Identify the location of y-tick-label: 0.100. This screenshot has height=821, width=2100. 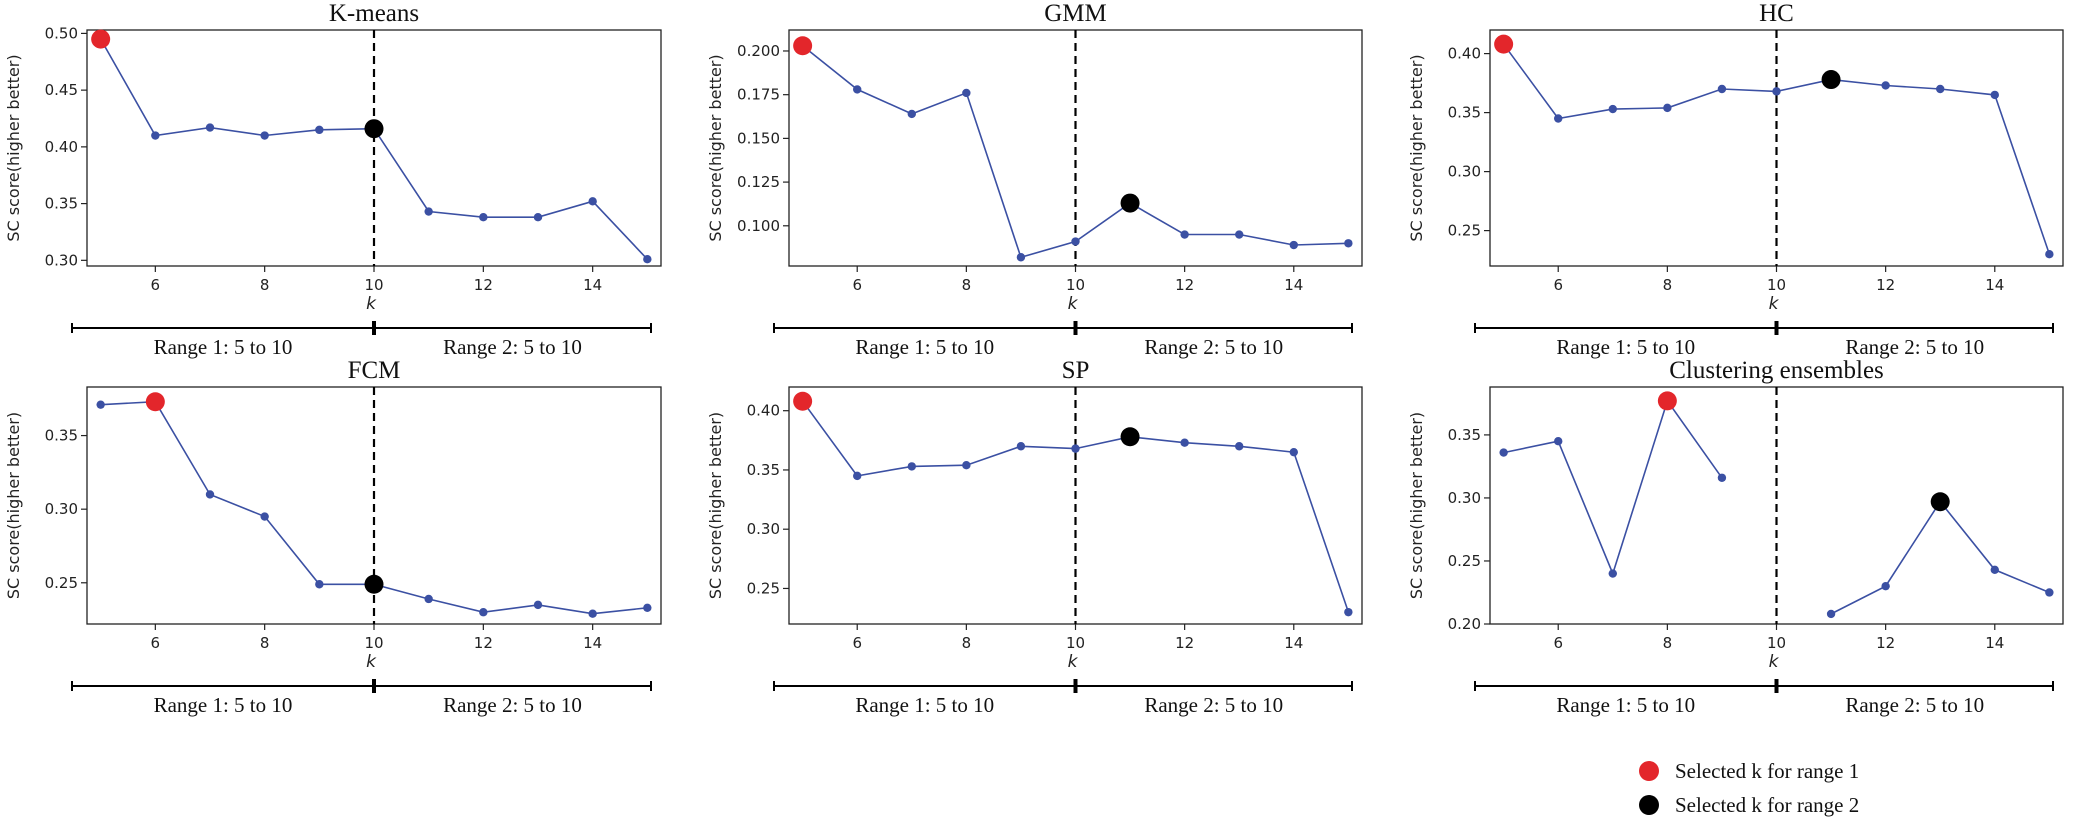
(758, 226).